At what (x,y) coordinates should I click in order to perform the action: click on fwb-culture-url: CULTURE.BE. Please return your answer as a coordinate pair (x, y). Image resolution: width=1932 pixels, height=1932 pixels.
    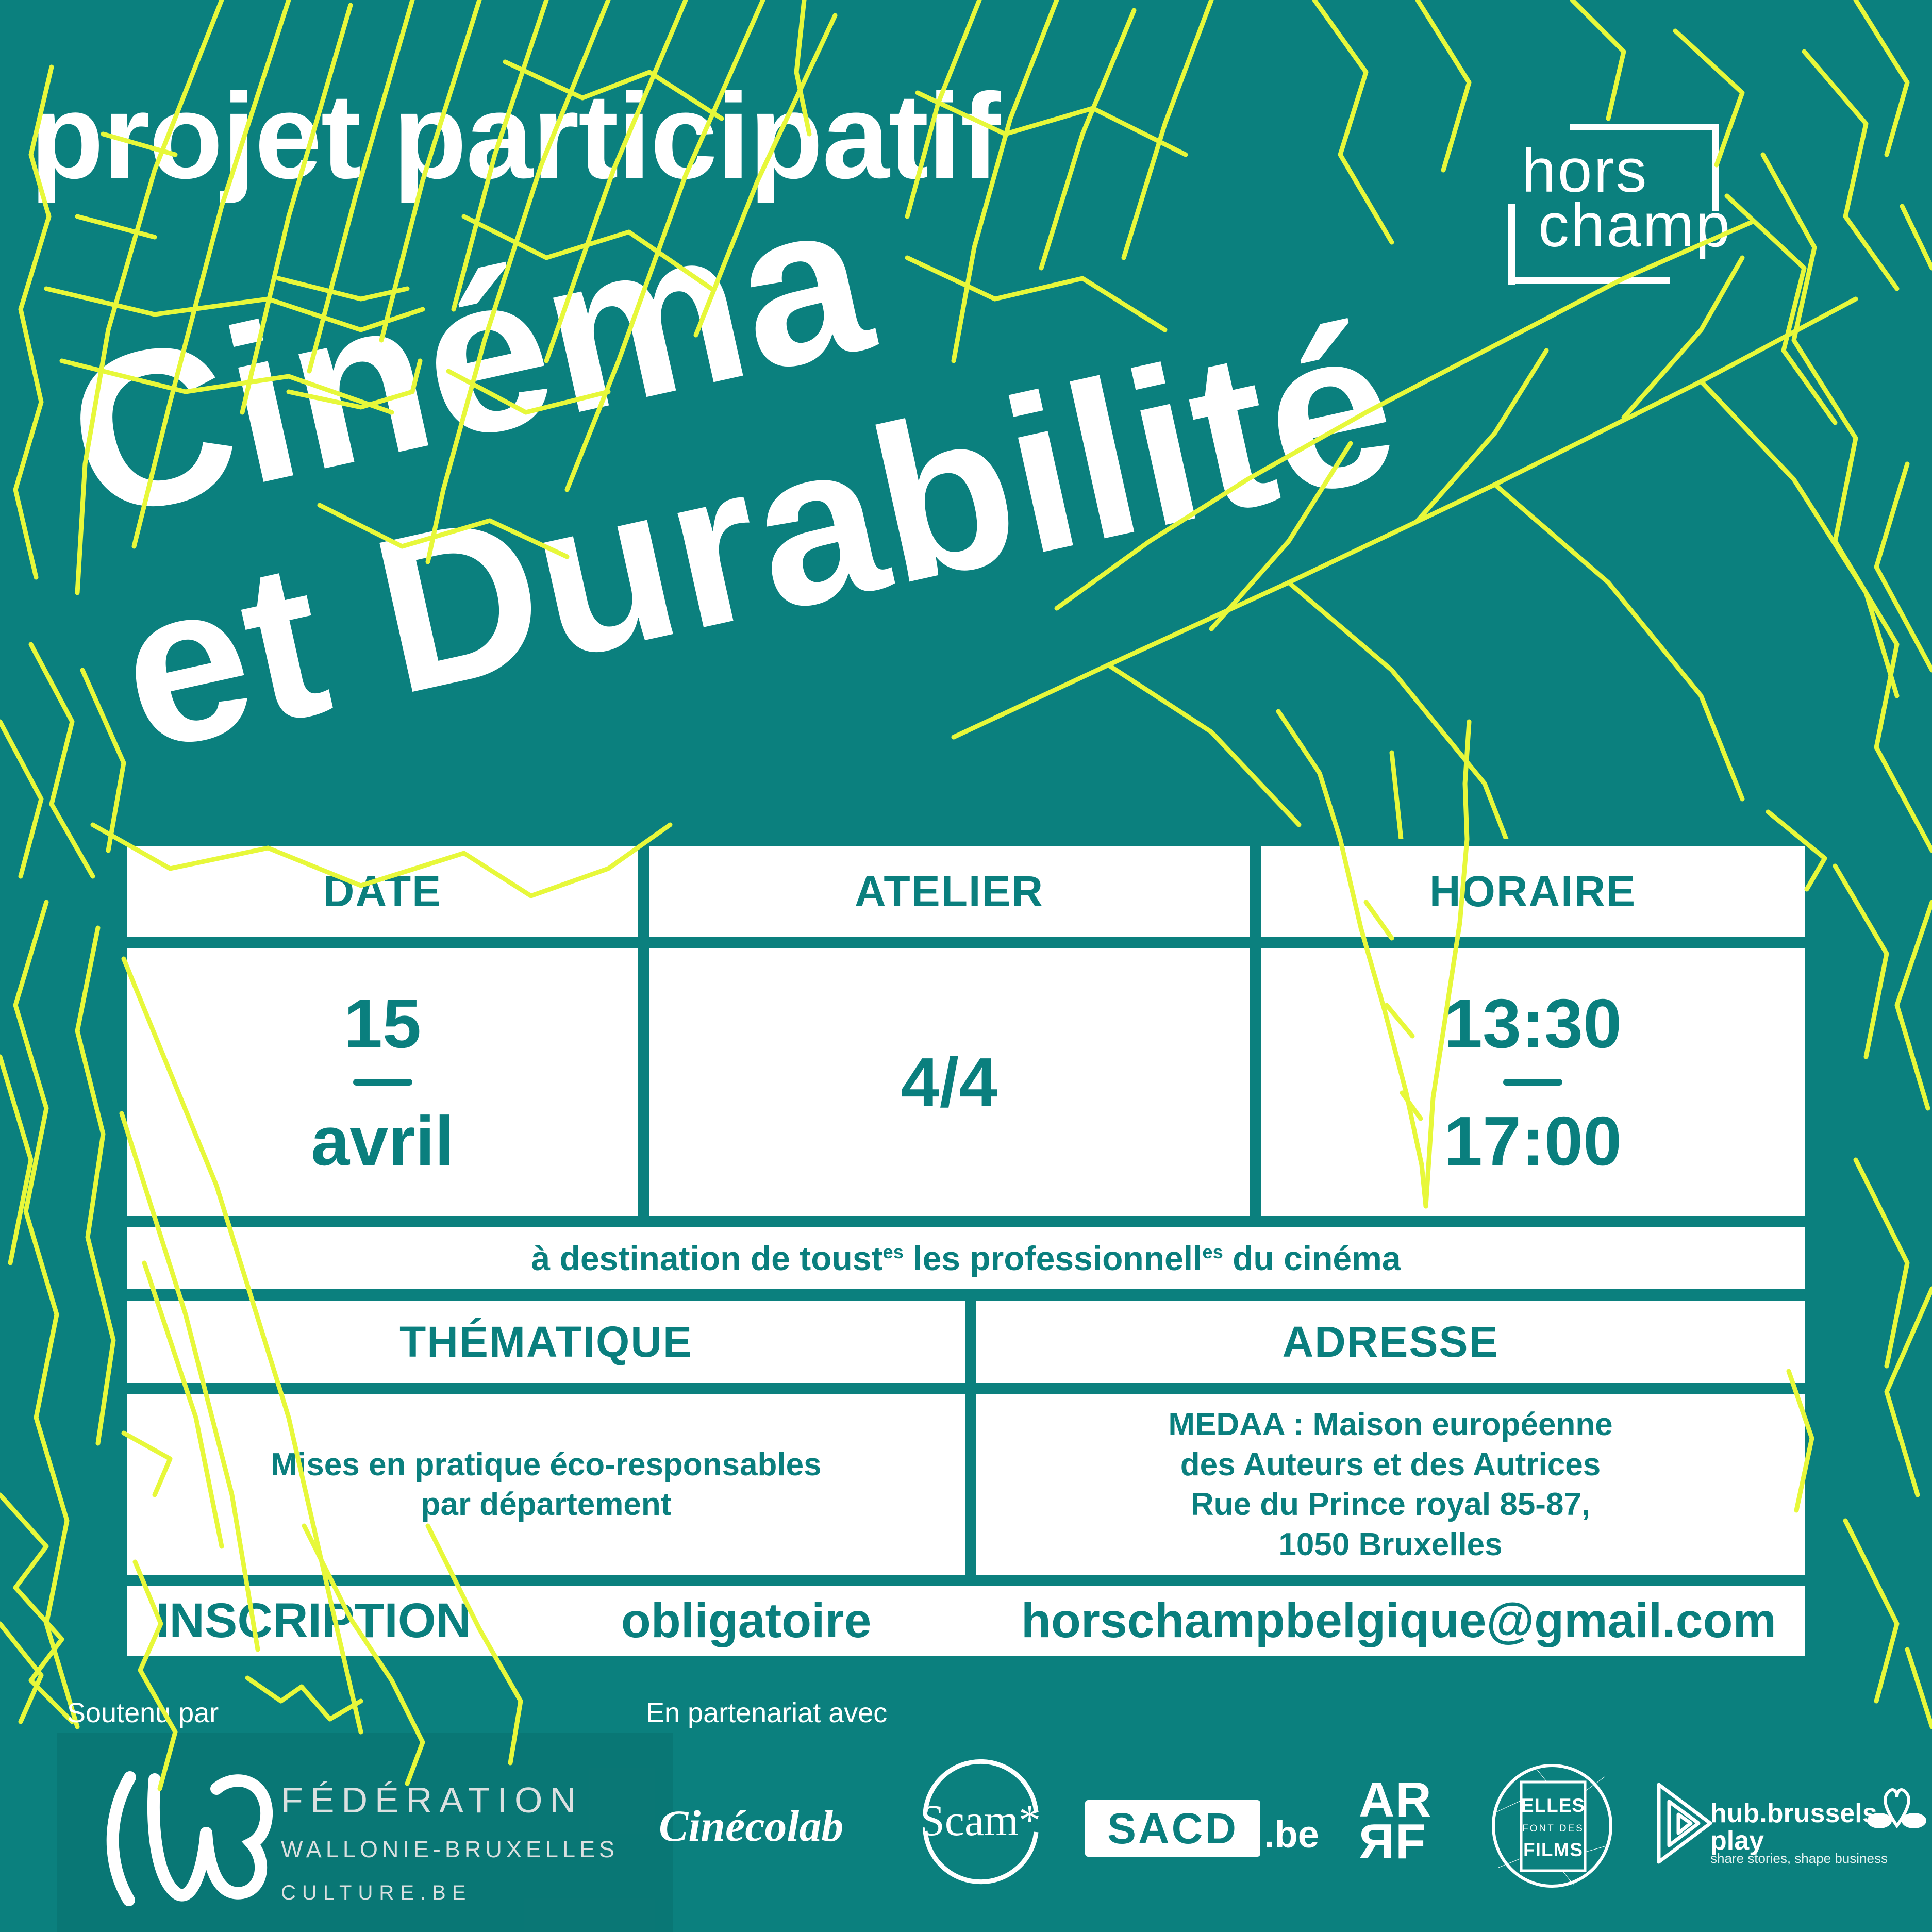
    Looking at the image, I should click on (376, 1892).